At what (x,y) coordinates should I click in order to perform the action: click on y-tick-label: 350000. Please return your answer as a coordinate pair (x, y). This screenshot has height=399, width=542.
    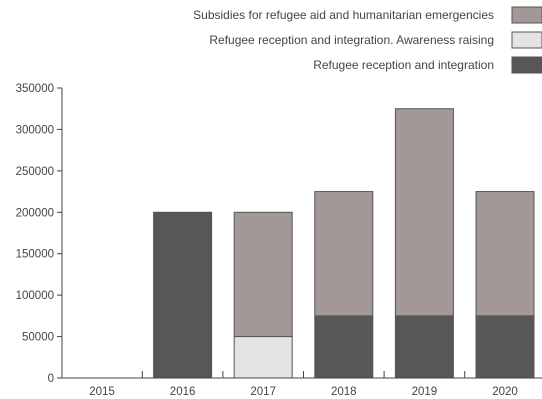
    Looking at the image, I should click on (35, 89).